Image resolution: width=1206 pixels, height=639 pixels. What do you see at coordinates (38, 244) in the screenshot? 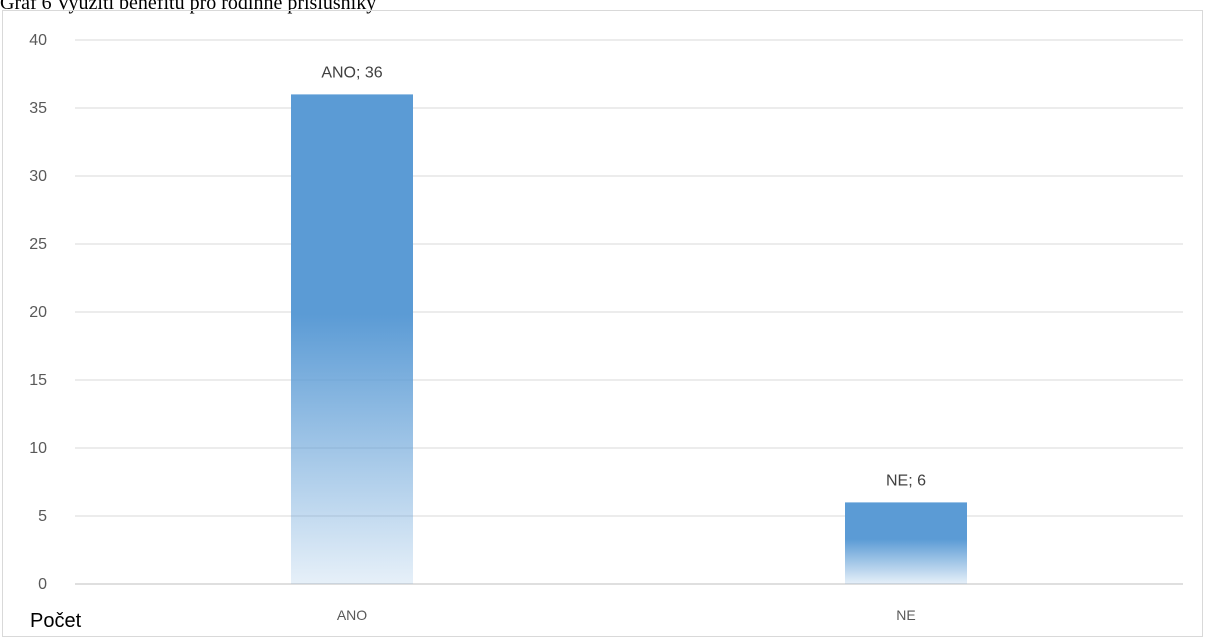
I see `y-tick-label: 25` at bounding box center [38, 244].